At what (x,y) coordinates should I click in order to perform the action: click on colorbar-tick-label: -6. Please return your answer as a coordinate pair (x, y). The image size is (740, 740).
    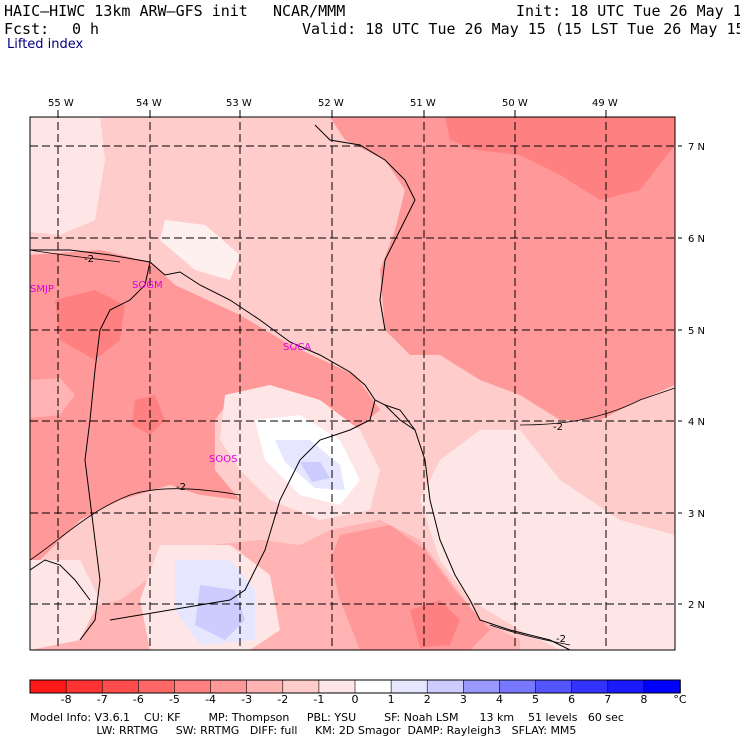
    Looking at the image, I should click on (138, 699).